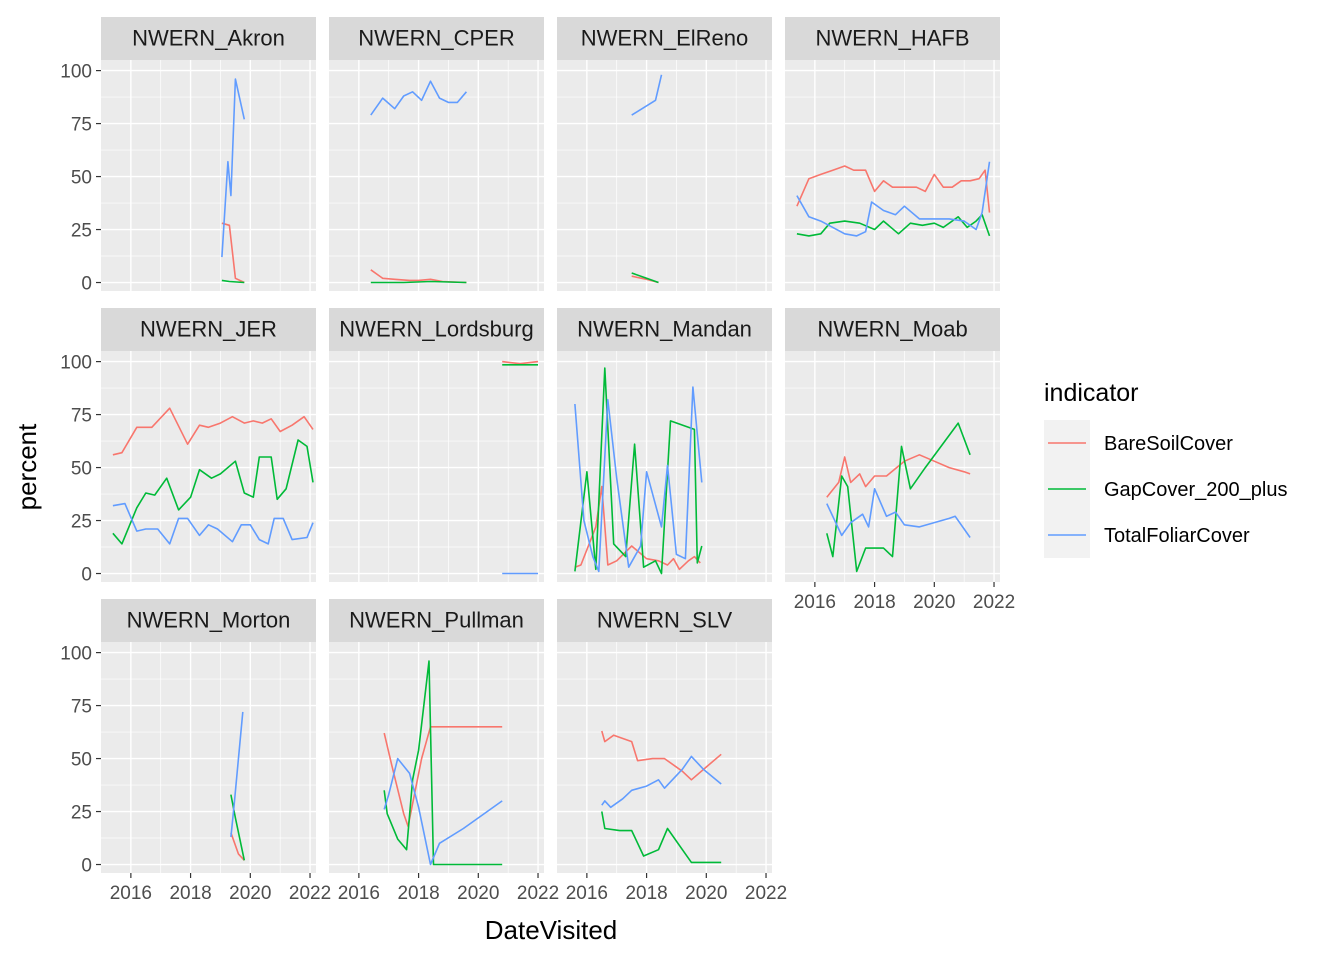 The image size is (1344, 960). I want to click on facet-panel: NWERN_HAFB, so click(892, 154).